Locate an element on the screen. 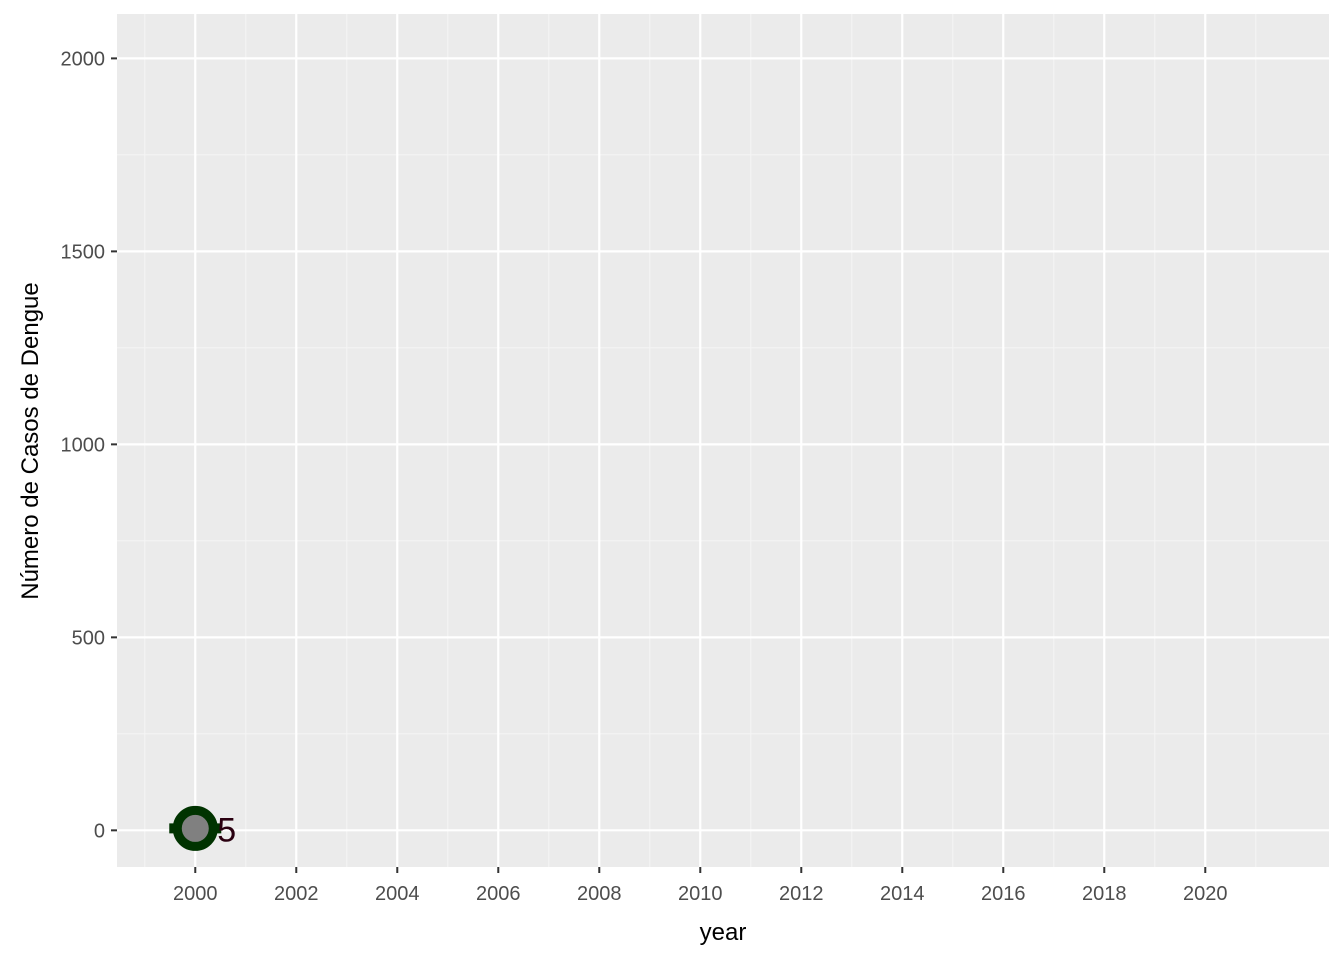  x-tick-label: 2018 is located at coordinates (1104, 894).